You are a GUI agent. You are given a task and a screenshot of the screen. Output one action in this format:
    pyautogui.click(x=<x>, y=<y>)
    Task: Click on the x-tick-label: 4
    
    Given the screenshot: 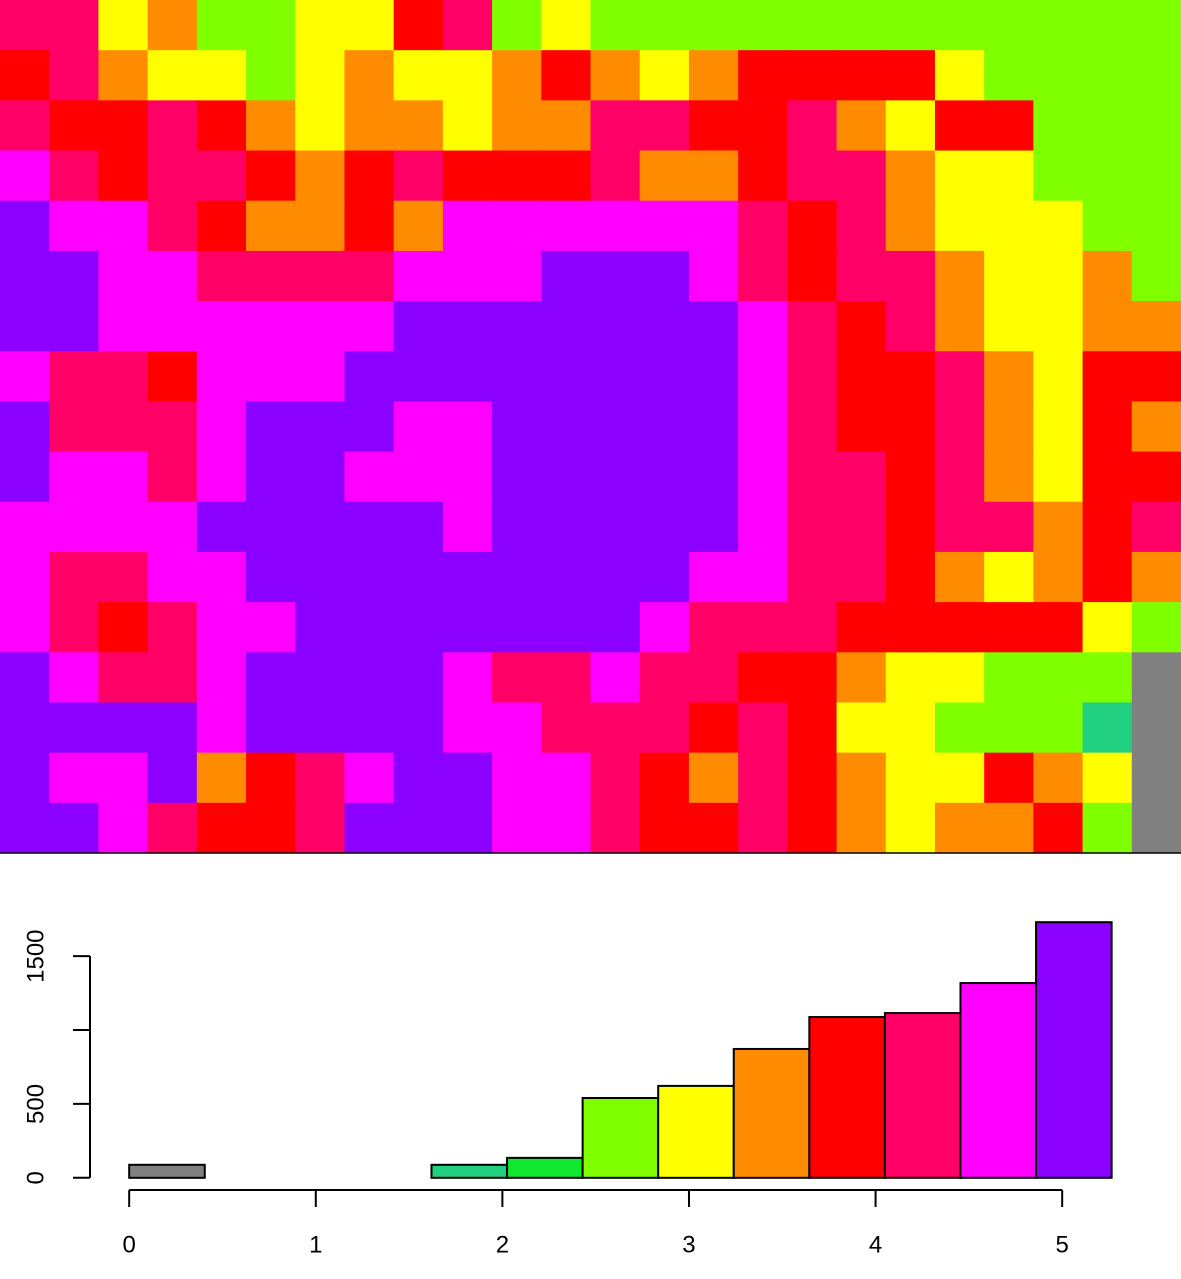 What is the action you would take?
    pyautogui.click(x=875, y=1244)
    